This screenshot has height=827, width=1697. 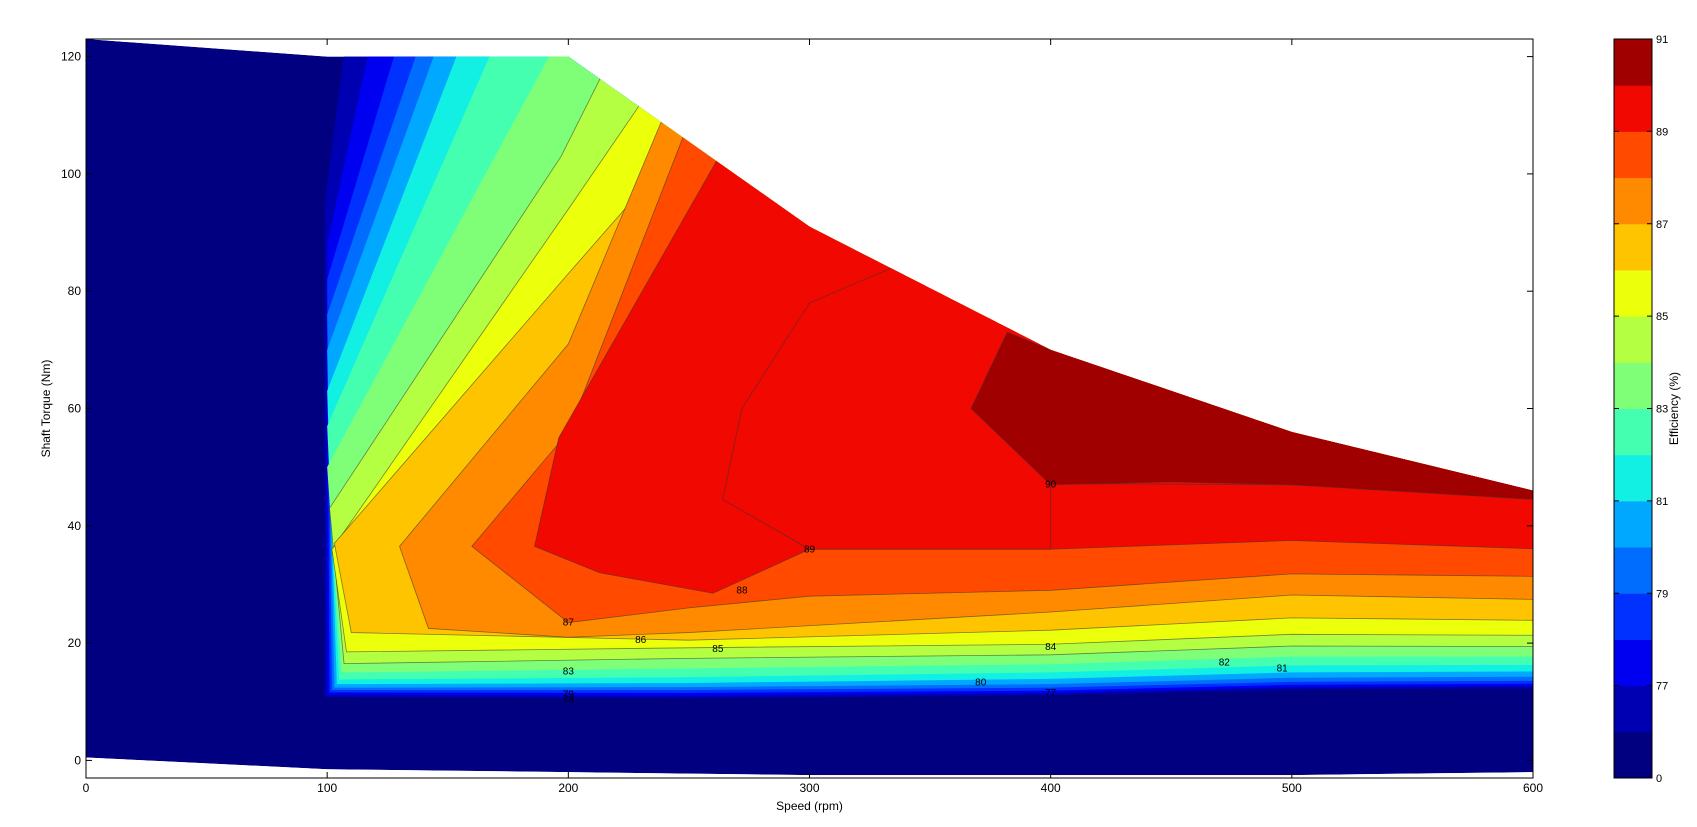 What do you see at coordinates (46, 409) in the screenshot?
I see `y-axis-label: Shaft Torque (Nm)` at bounding box center [46, 409].